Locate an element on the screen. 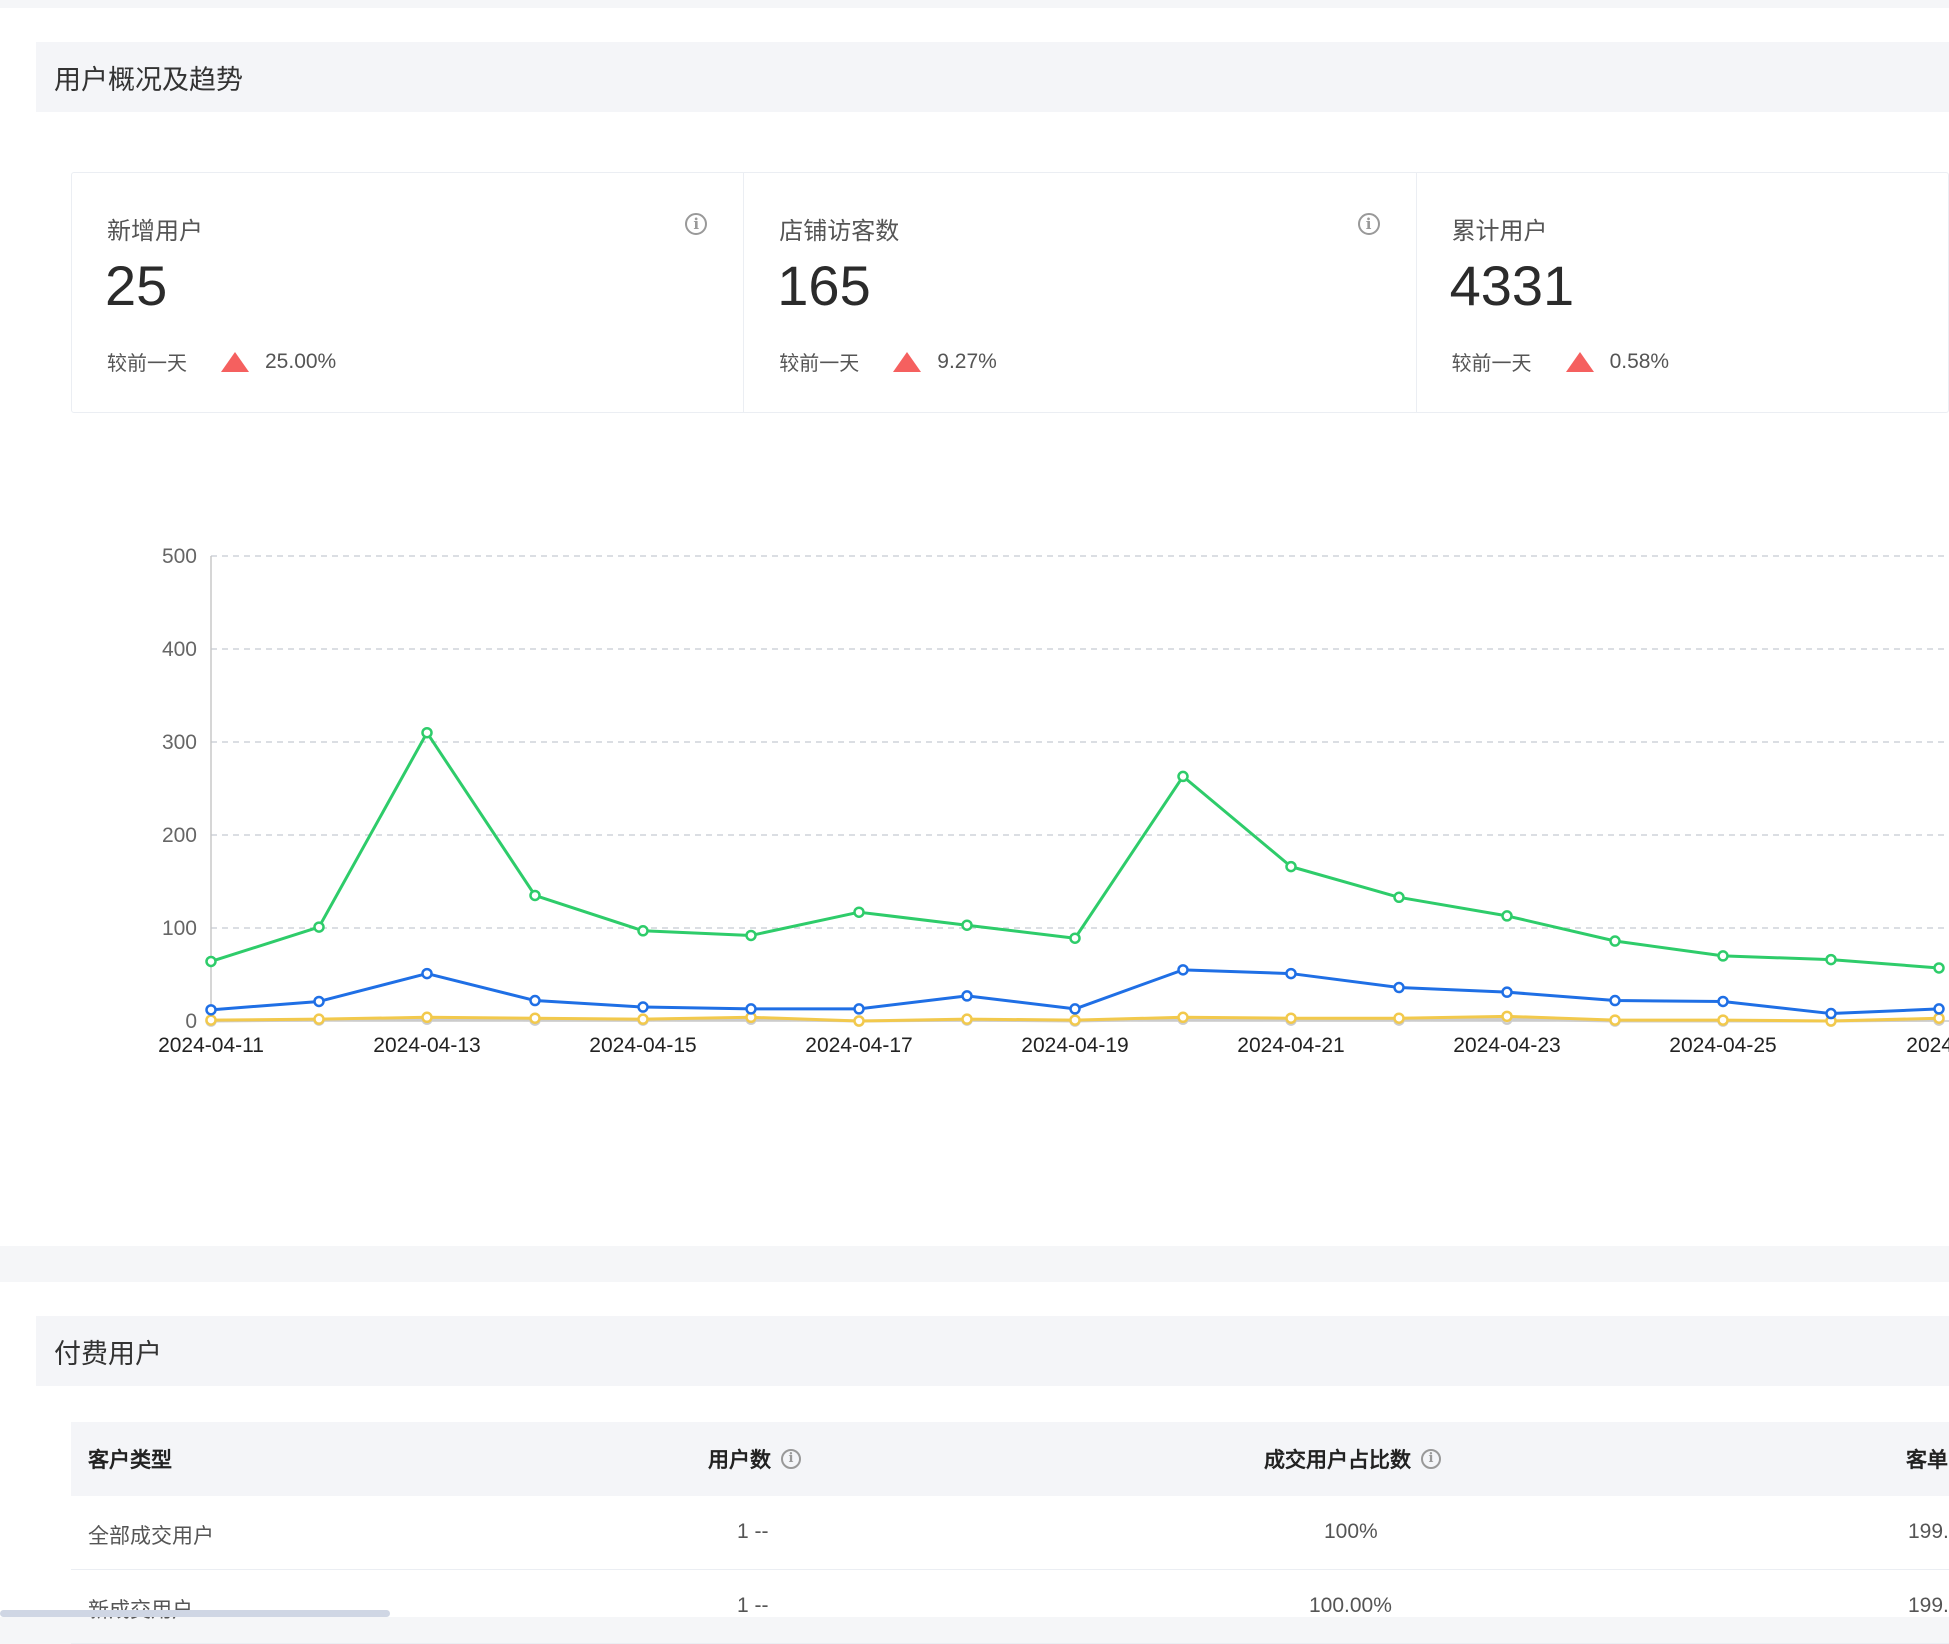 The image size is (1949, 1644). column-header-customer-type: 客户类型 is located at coordinates (130, 1460).